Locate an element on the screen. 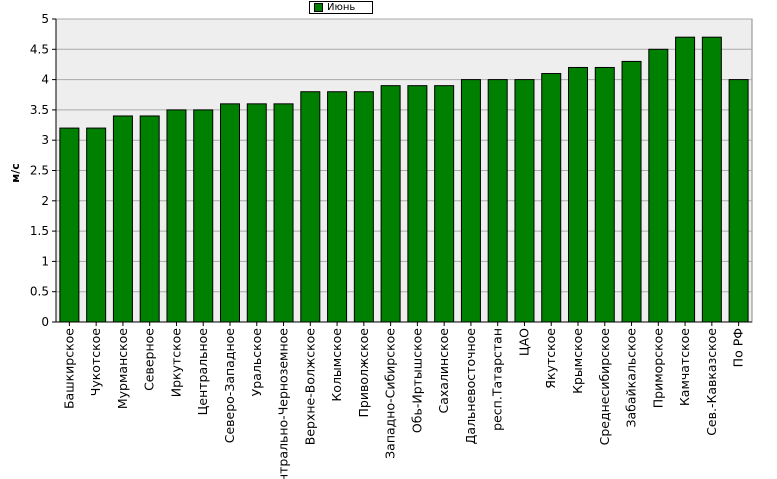 The image size is (777, 479). y-tick-label: 5 is located at coordinates (45, 19).